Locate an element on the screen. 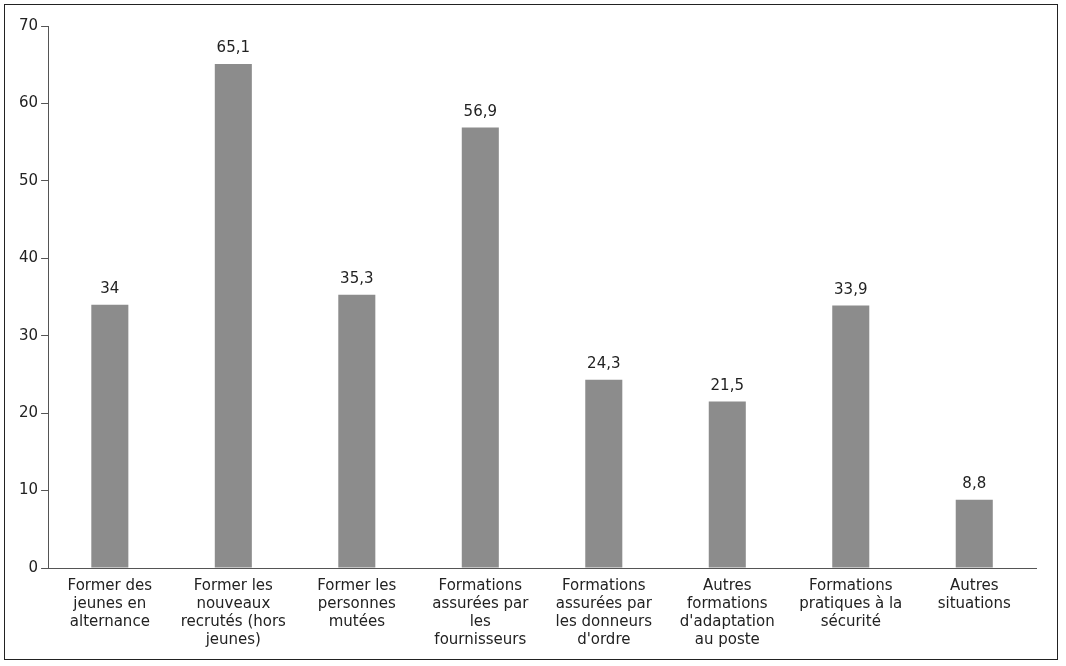 The height and width of the screenshot is (666, 1066). y-tick-label: 0 is located at coordinates (33, 566).